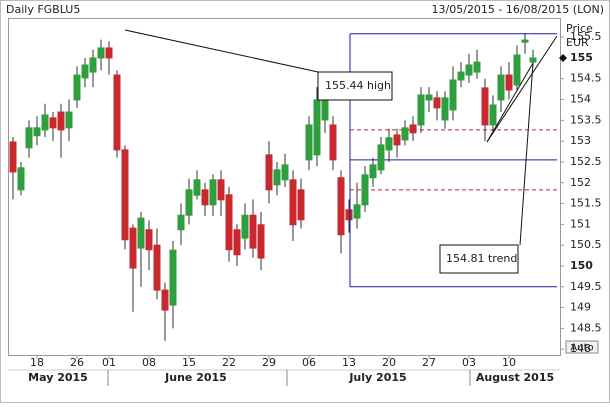 This screenshot has height=407, width=610. Describe the element at coordinates (580, 223) in the screenshot. I see `y-tick-label: 151` at that location.